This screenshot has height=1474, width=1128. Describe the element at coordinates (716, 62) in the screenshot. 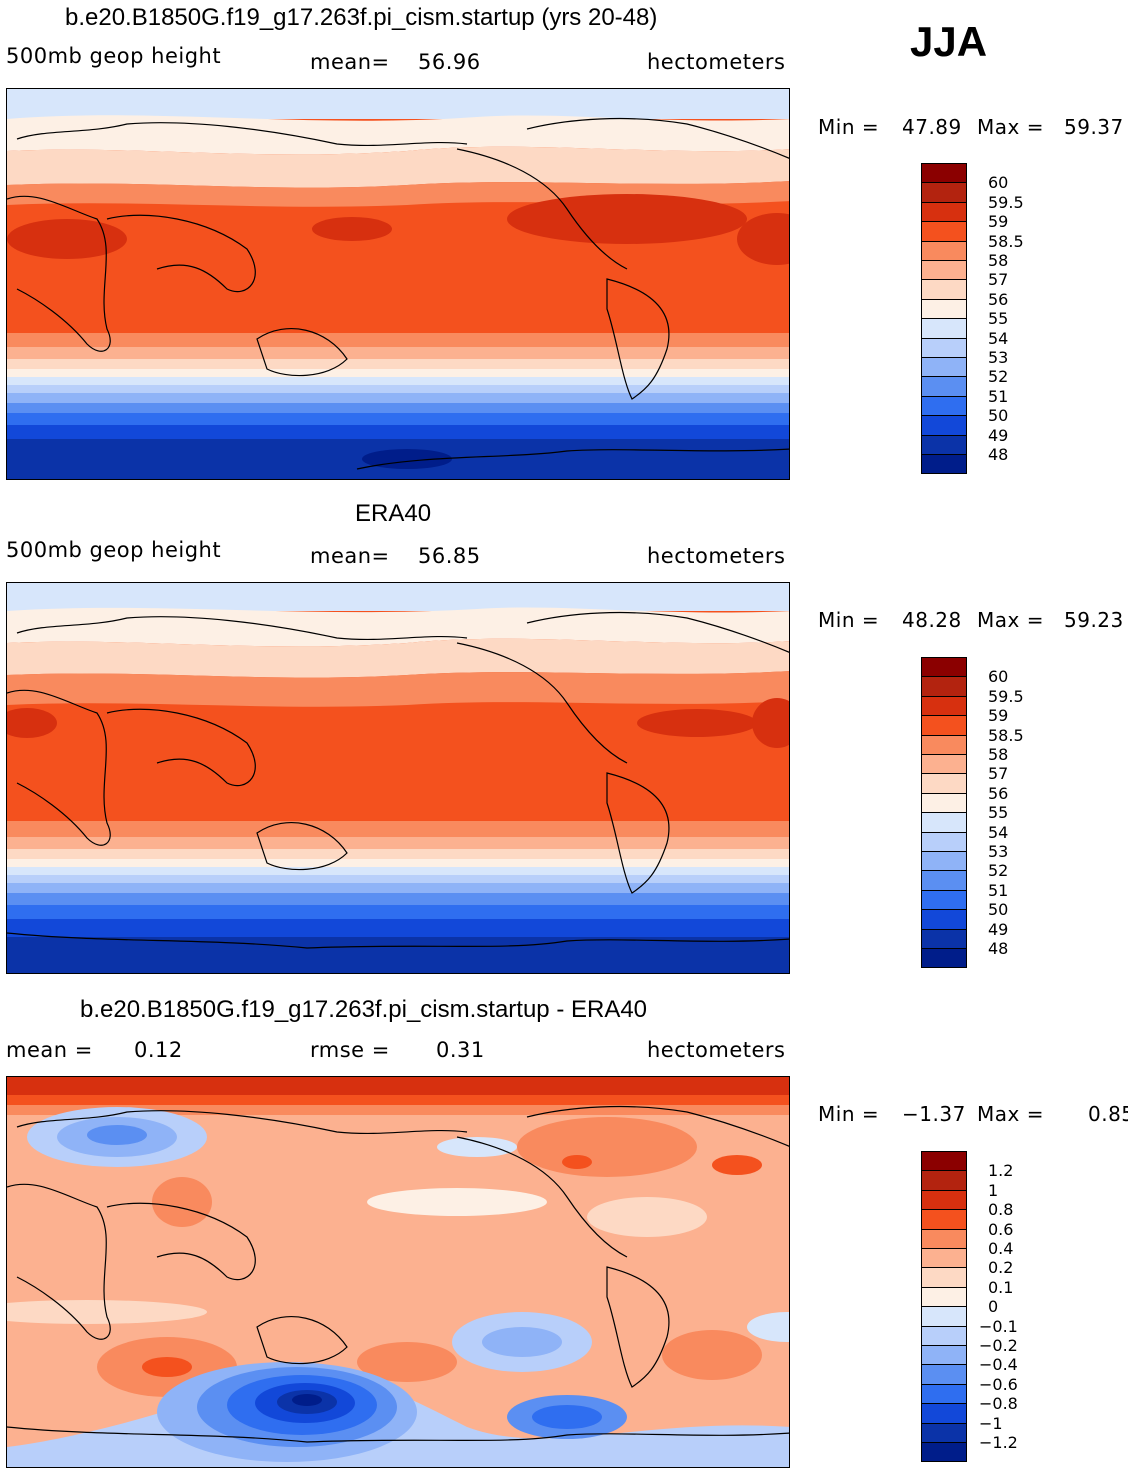

I see `panel-model-units: hectometers` at that location.